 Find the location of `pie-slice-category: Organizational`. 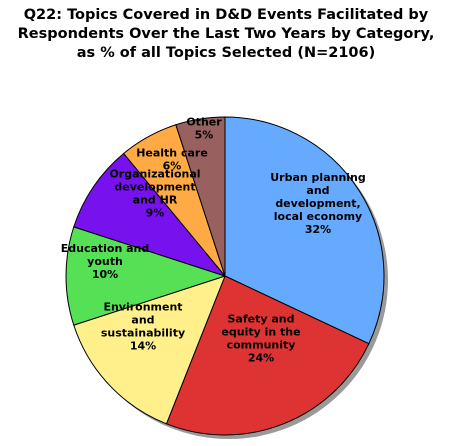

pie-slice-category: Organizational is located at coordinates (154, 174).